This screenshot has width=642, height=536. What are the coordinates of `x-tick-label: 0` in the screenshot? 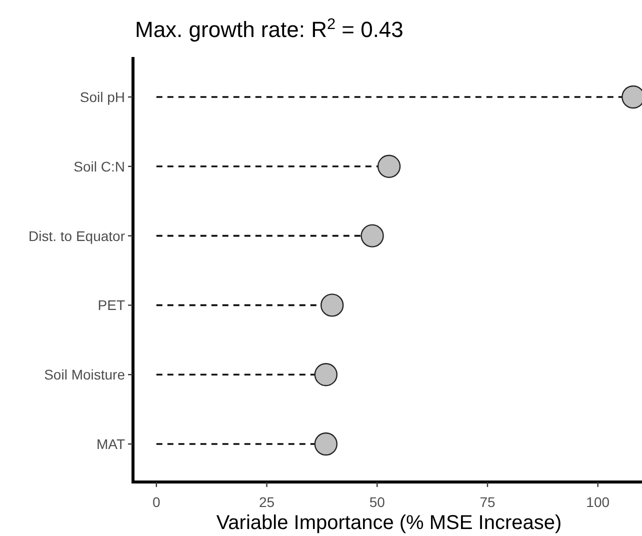 It's located at (156, 502).